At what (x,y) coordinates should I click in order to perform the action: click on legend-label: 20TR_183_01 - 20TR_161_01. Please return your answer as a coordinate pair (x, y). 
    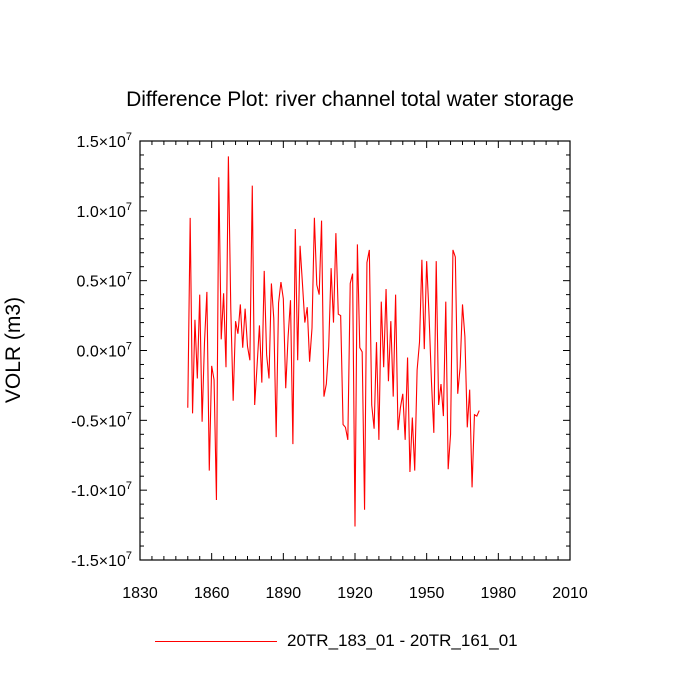
    Looking at the image, I should click on (402, 640).